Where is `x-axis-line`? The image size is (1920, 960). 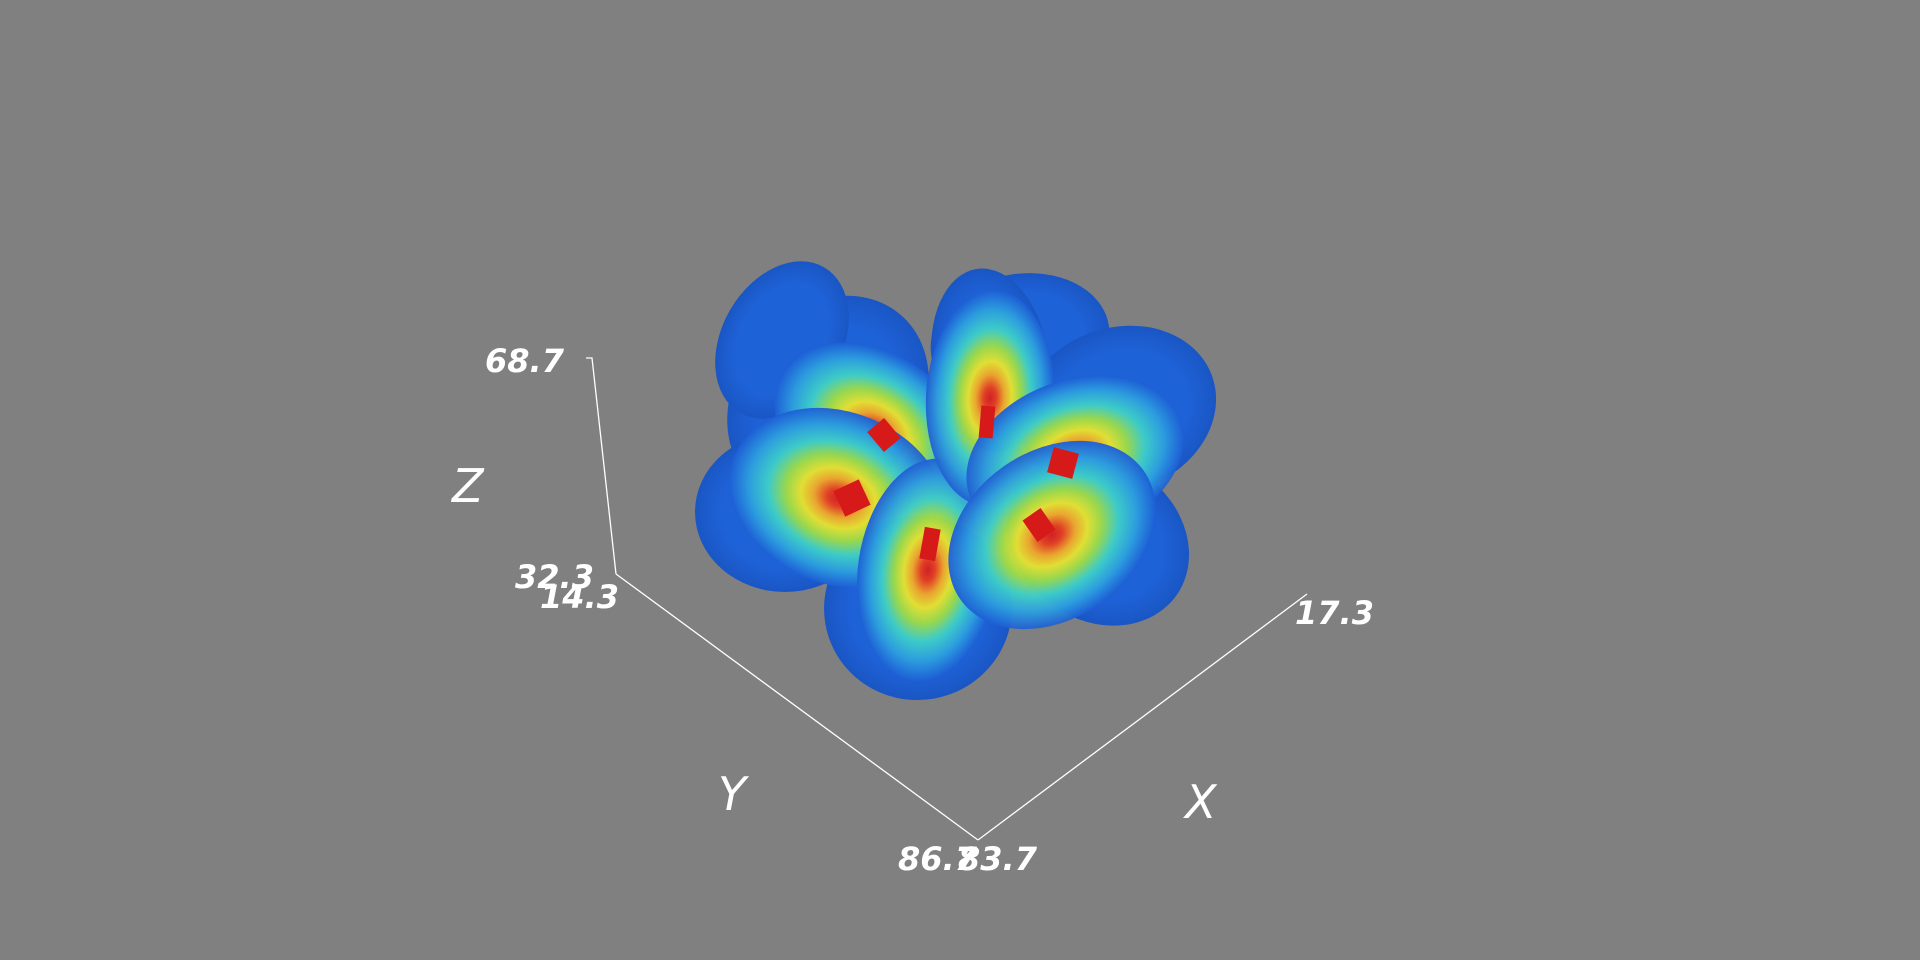 x-axis-line is located at coordinates (1142, 717).